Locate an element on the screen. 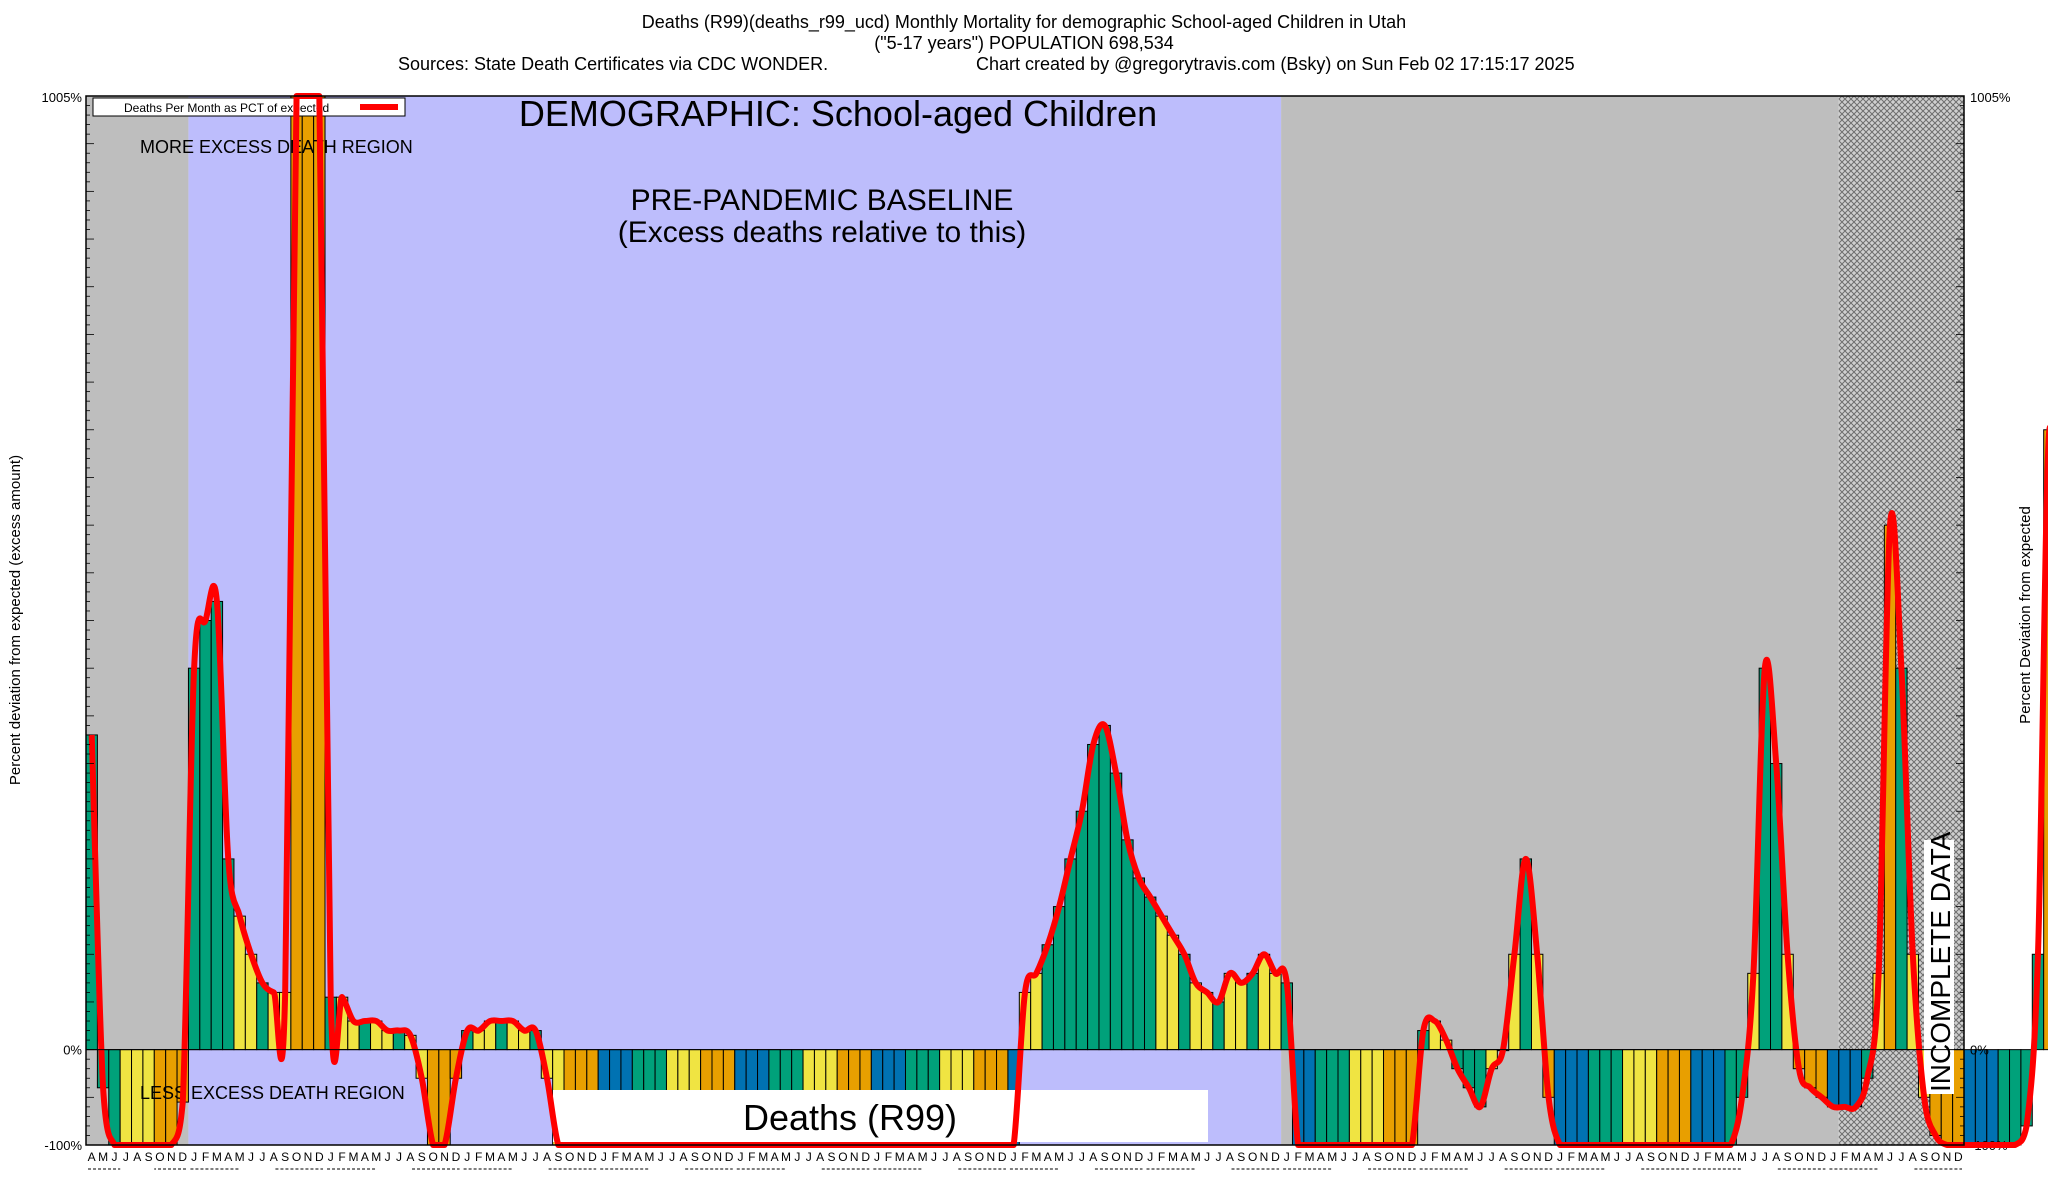  chart-subtitle: ("5-17 years") POPULATION 698,534 is located at coordinates (1024, 43).